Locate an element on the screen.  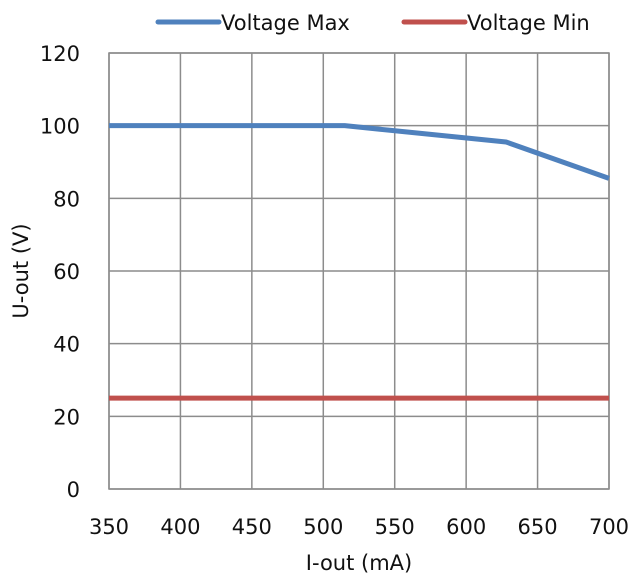
y-tick-label: 20 is located at coordinates (66, 417).